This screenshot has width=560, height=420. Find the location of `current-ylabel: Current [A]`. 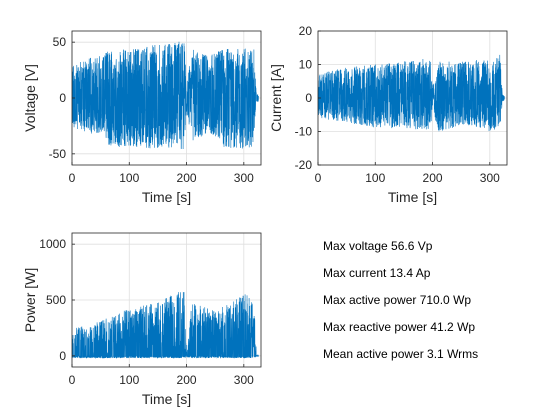

current-ylabel: Current [A] is located at coordinates (276, 98).